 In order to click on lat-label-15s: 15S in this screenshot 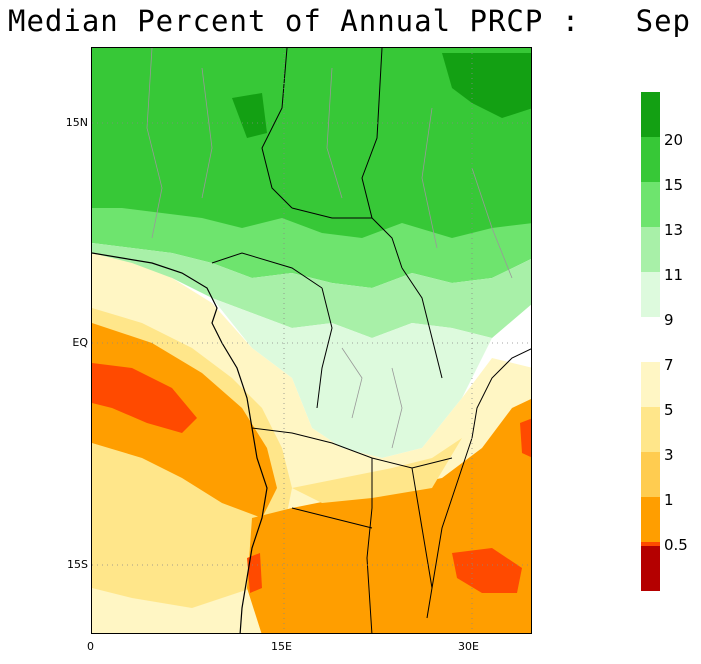, I will do `click(77, 564)`.